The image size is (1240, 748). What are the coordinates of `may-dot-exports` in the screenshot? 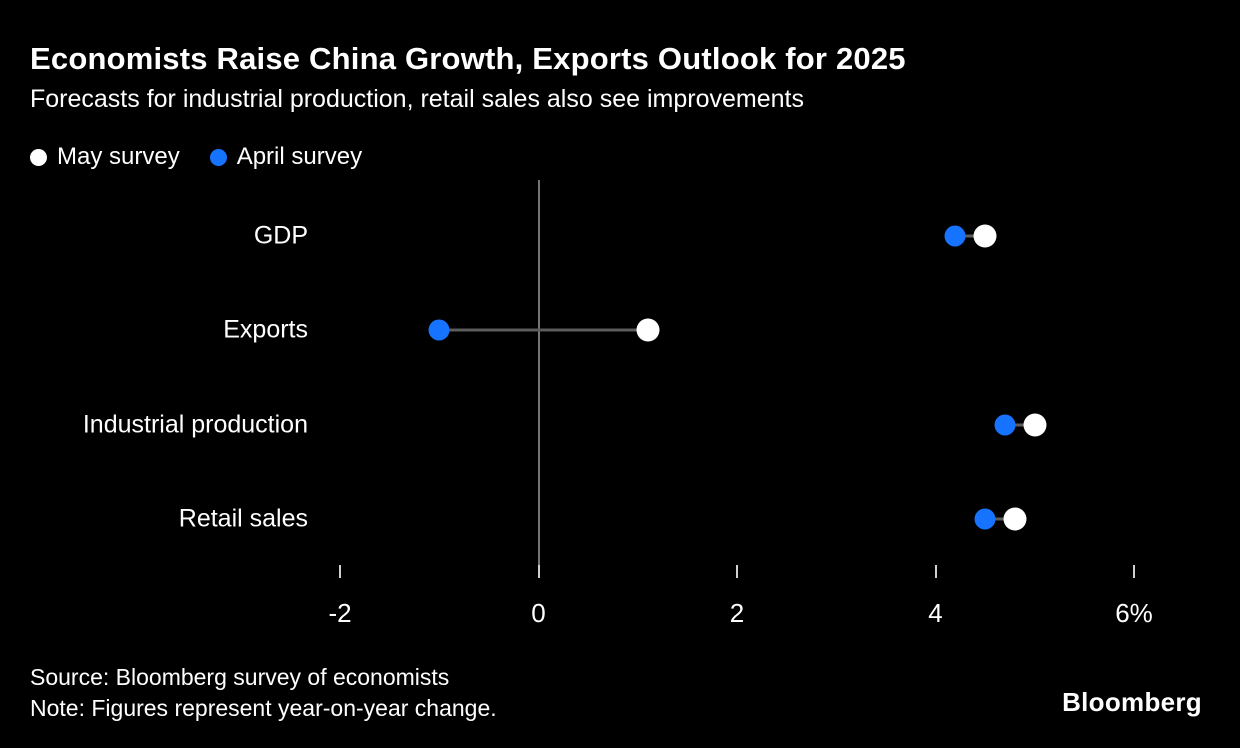 It's located at (648, 330).